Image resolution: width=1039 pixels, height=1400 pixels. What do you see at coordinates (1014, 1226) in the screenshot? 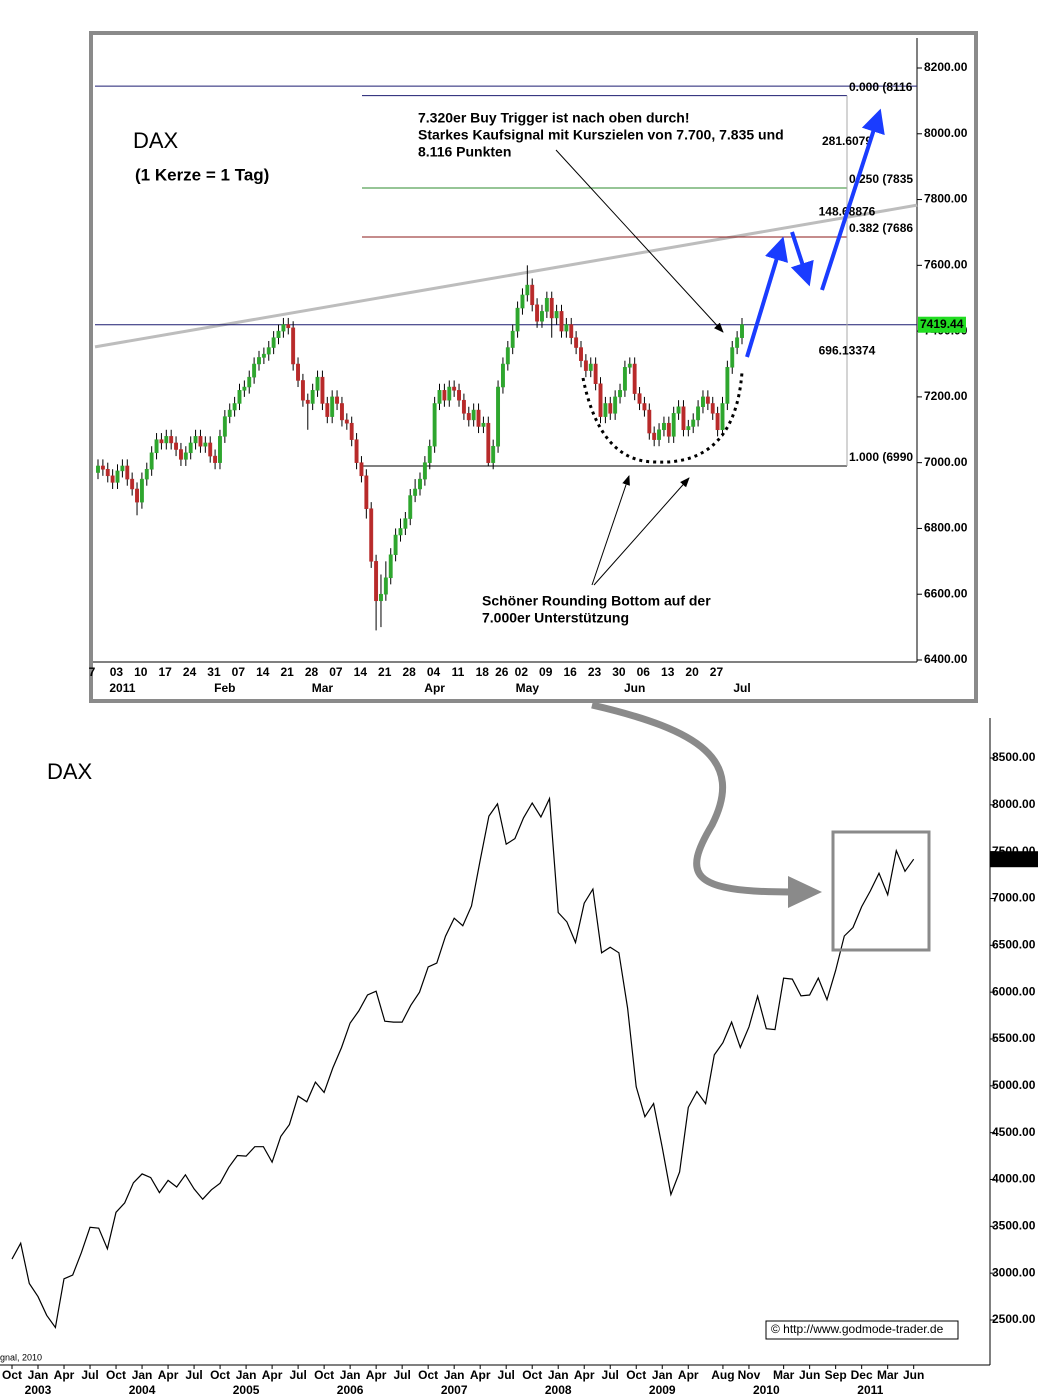
I see `y-tick-label: 3500.00` at bounding box center [1014, 1226].